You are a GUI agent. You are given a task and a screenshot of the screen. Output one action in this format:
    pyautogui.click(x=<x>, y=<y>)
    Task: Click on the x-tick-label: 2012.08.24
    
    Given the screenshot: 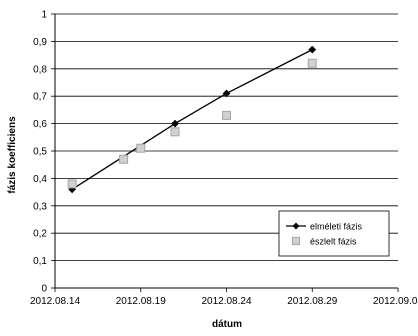 What is the action you would take?
    pyautogui.click(x=226, y=301)
    